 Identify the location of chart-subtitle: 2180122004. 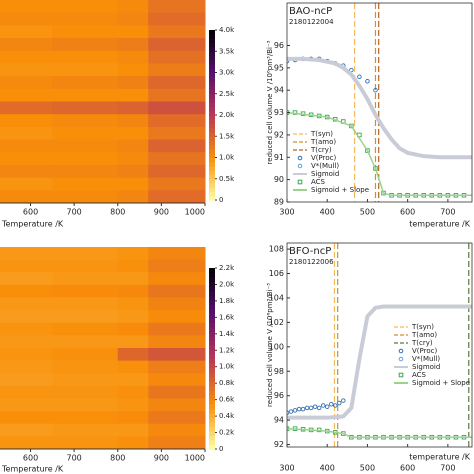
(311, 22).